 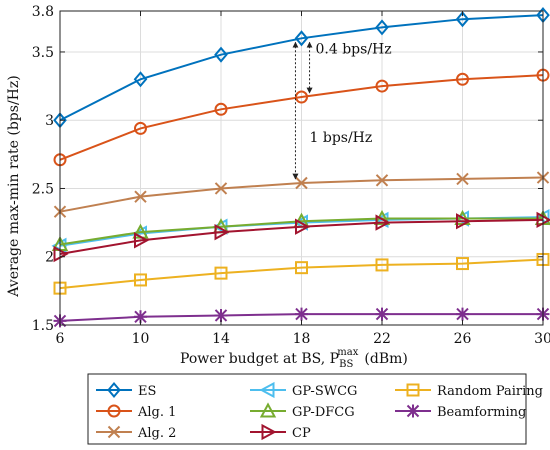 What do you see at coordinates (136, 433) in the screenshot?
I see `legend-item: Alg. 2` at bounding box center [136, 433].